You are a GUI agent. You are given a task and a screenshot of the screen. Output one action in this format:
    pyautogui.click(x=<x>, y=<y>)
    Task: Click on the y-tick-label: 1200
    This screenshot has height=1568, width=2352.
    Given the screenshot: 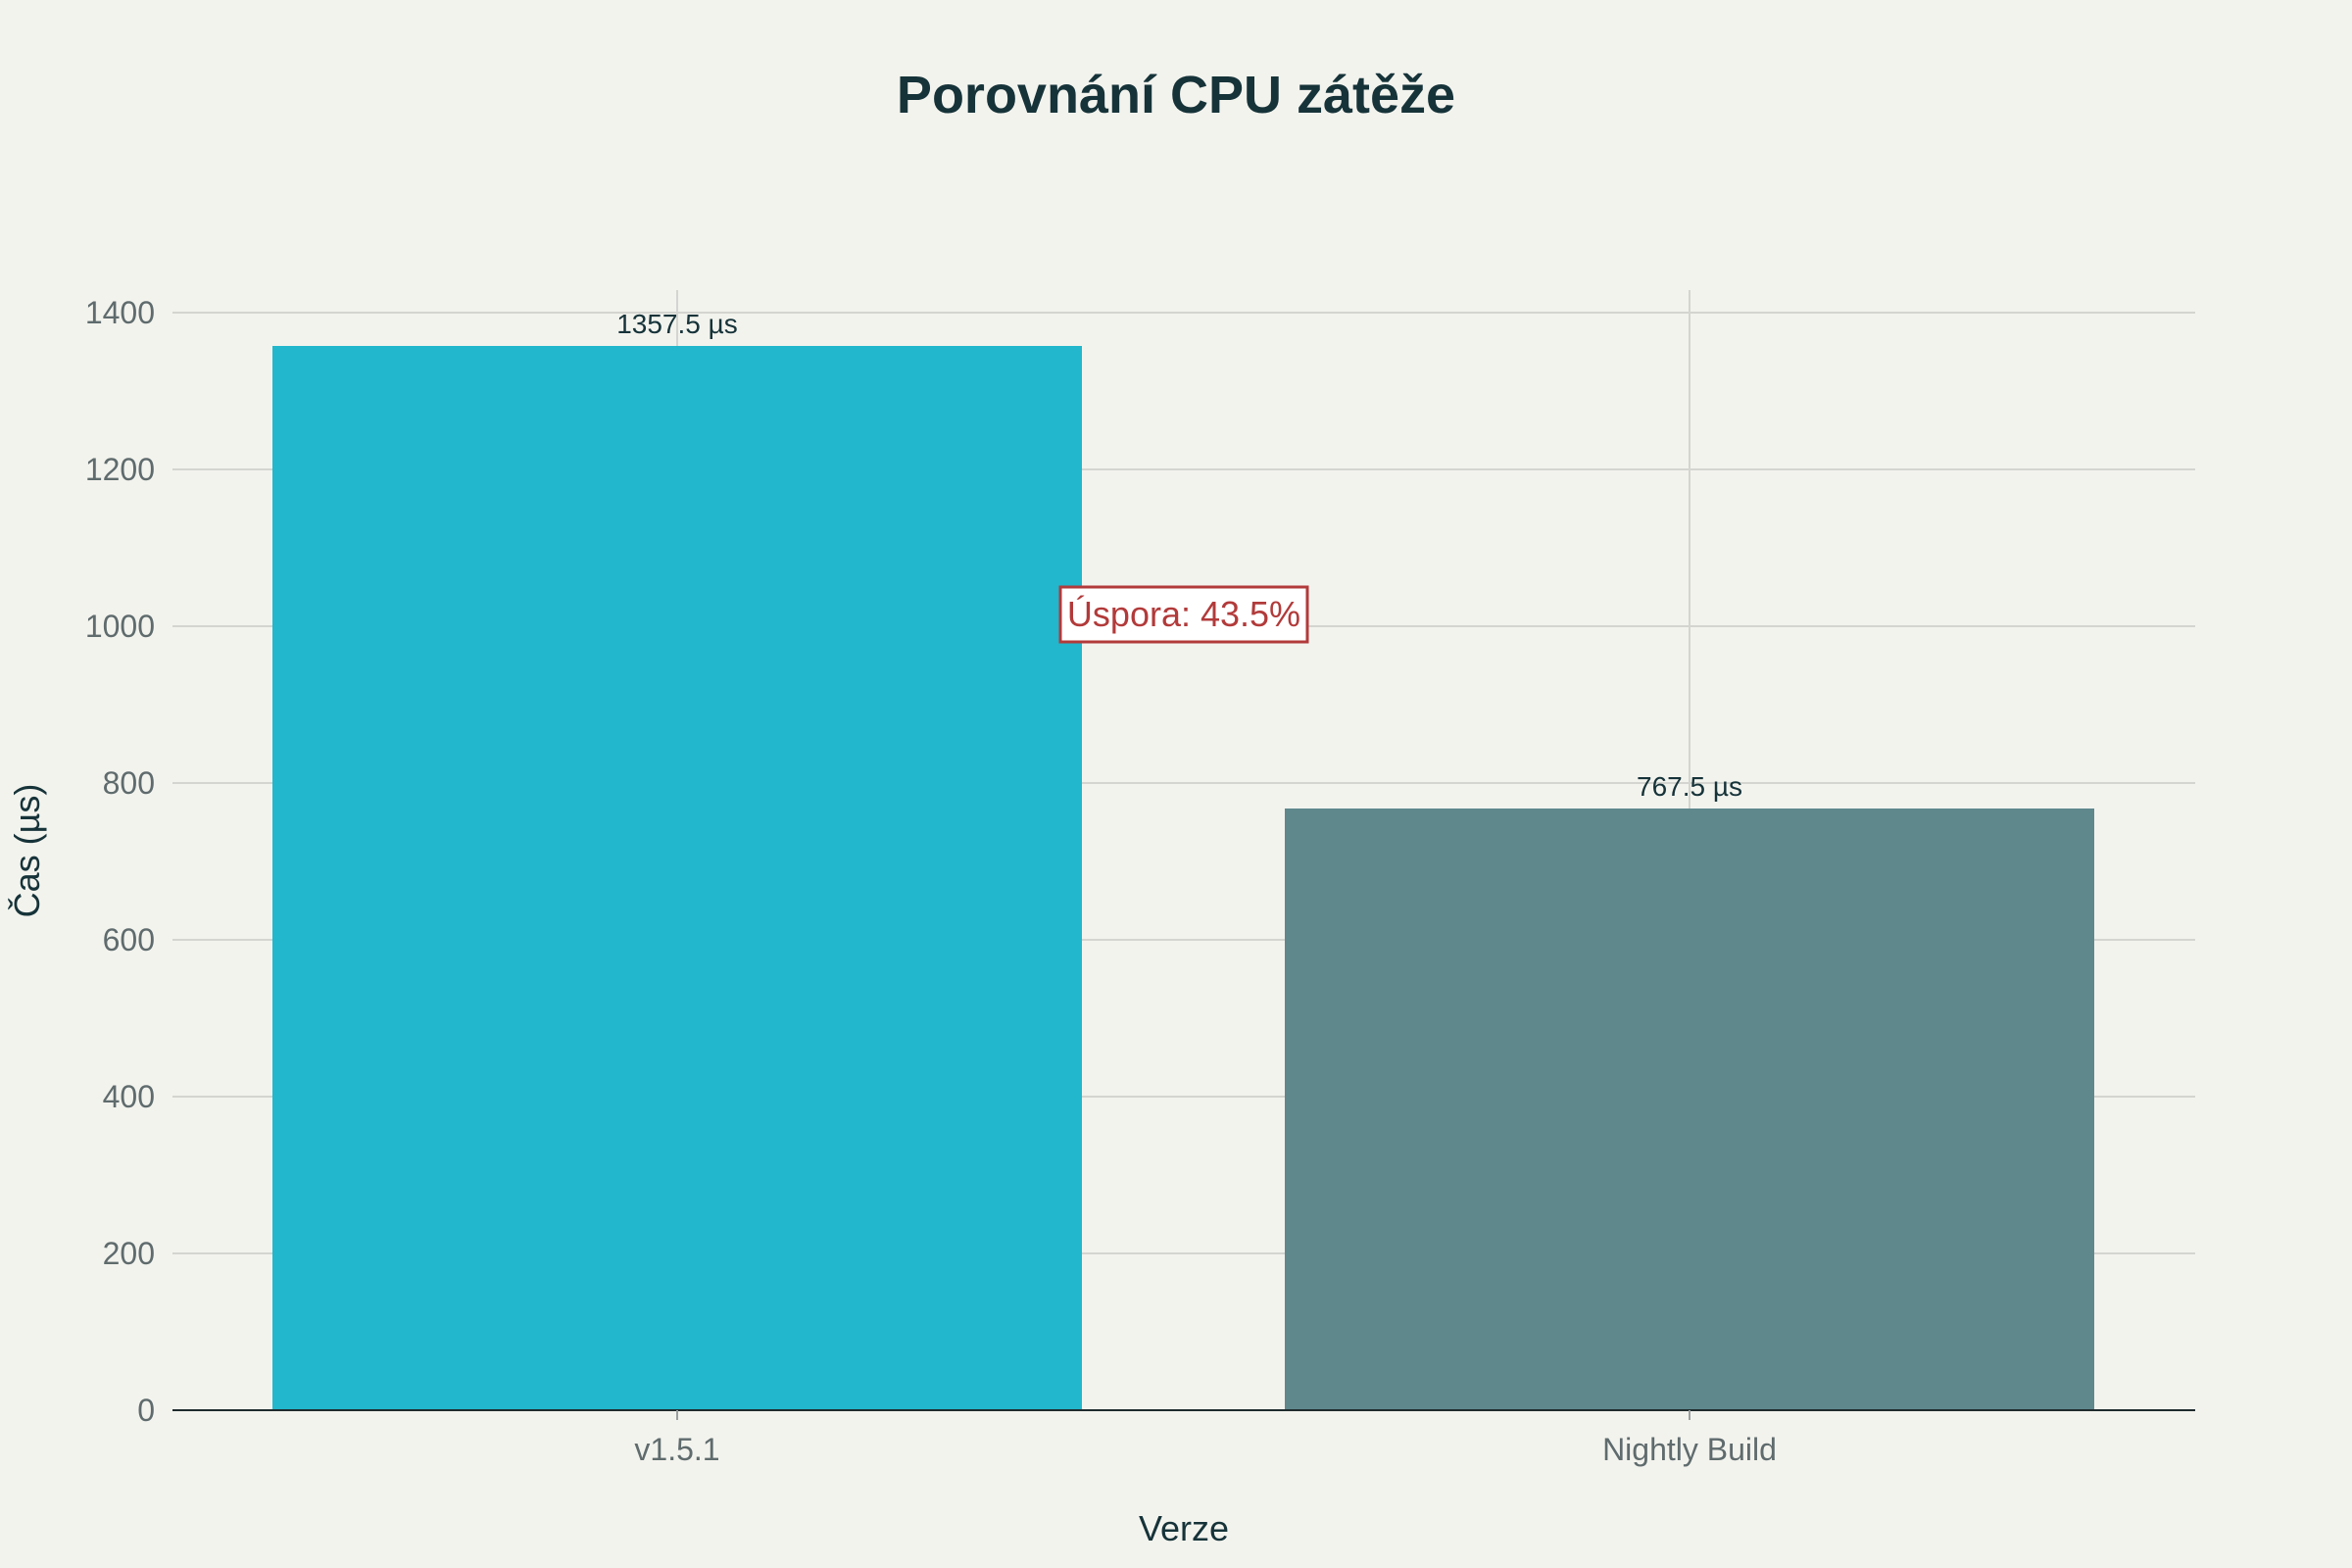 What is the action you would take?
    pyautogui.click(x=120, y=470)
    